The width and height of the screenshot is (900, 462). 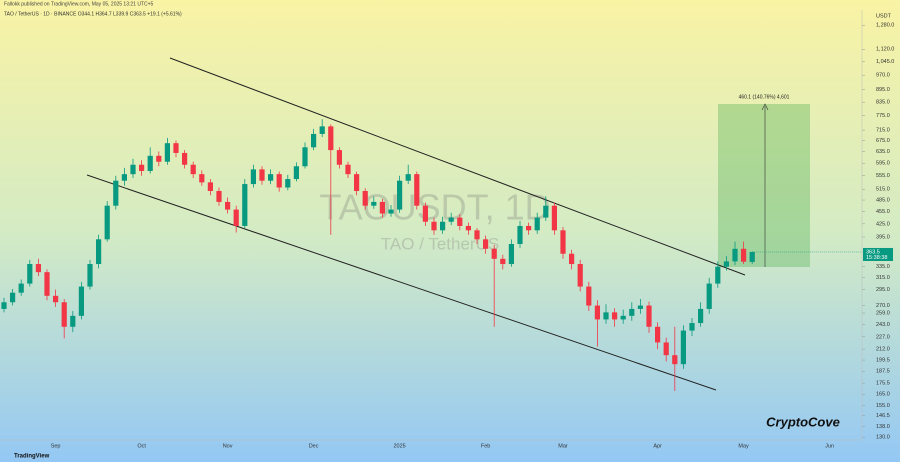 What do you see at coordinates (883, 116) in the screenshot?
I see `y-tick-label: 775.0` at bounding box center [883, 116].